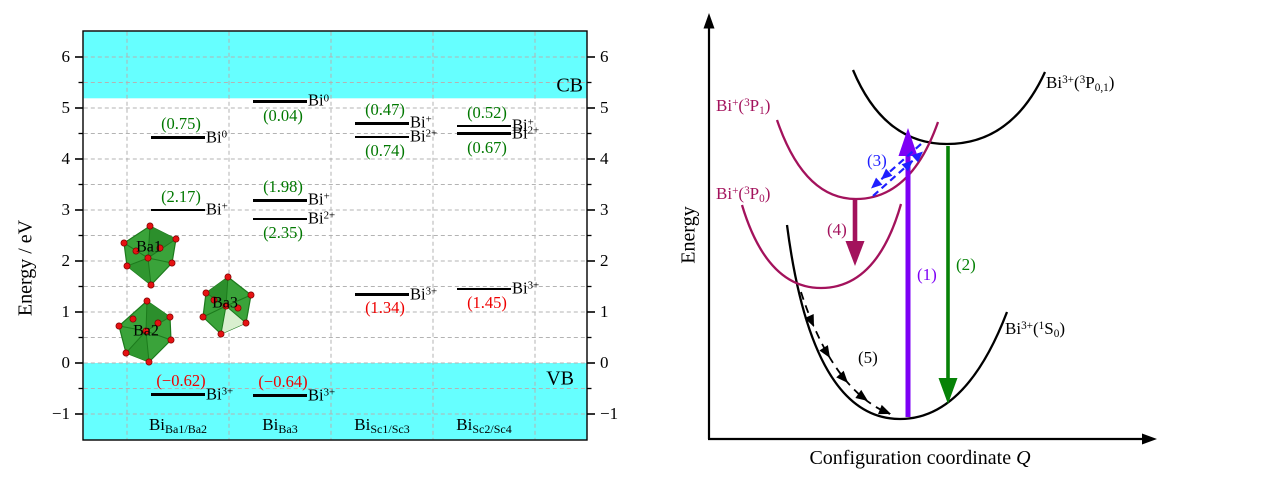 This screenshot has height=478, width=1275. What do you see at coordinates (283, 115) in the screenshot?
I see `level-value: (0.04)` at bounding box center [283, 115].